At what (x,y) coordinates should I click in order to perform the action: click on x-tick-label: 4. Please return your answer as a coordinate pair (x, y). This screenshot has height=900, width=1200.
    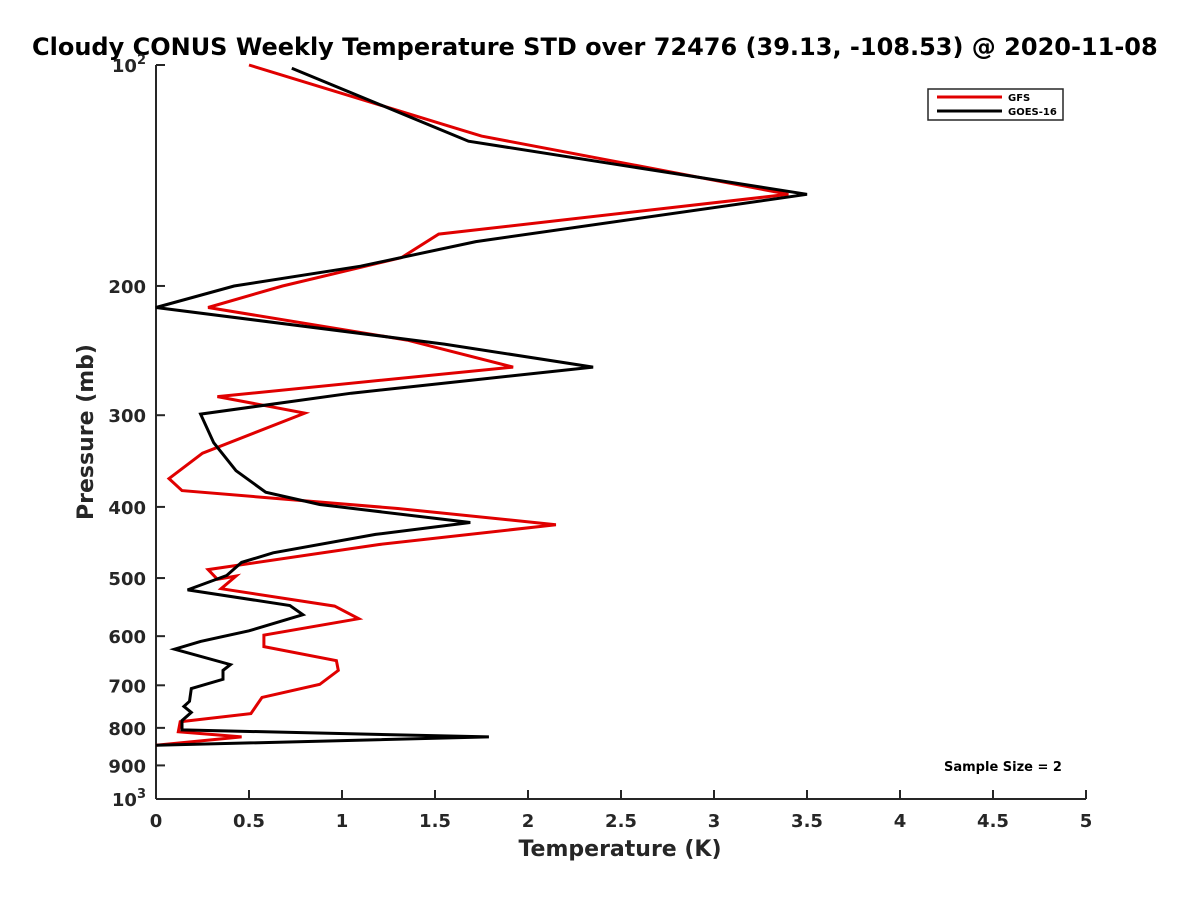
    Looking at the image, I should click on (900, 821).